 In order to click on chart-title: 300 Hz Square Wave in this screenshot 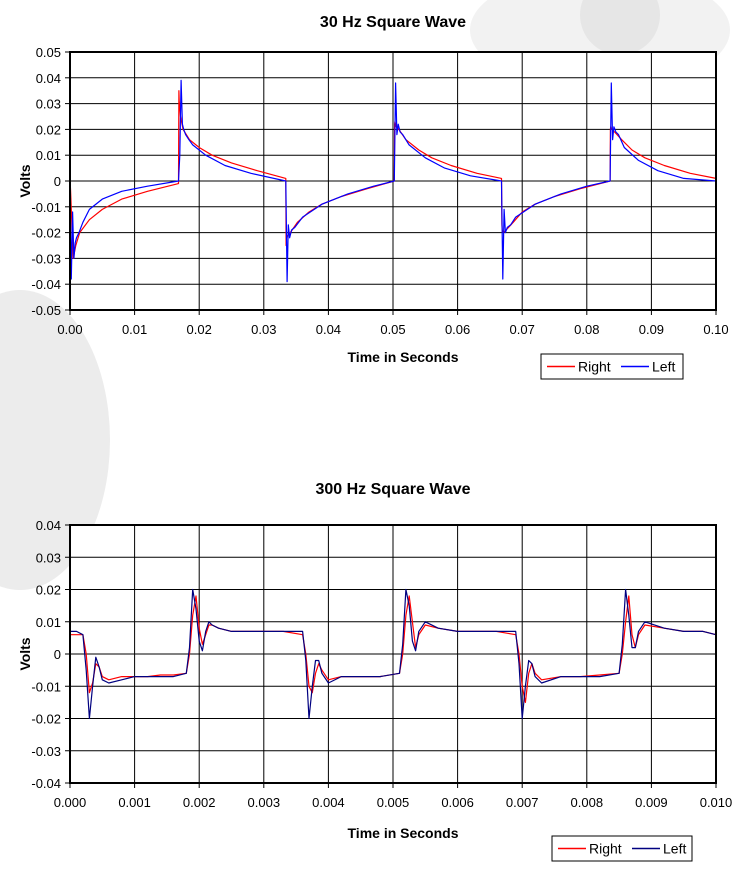, I will do `click(392, 489)`.